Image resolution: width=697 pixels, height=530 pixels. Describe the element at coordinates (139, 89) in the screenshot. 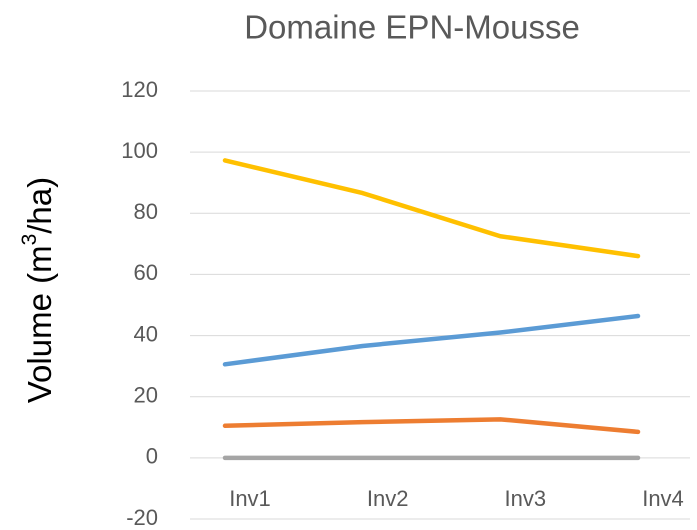

I see `y-tick-label: 120` at that location.